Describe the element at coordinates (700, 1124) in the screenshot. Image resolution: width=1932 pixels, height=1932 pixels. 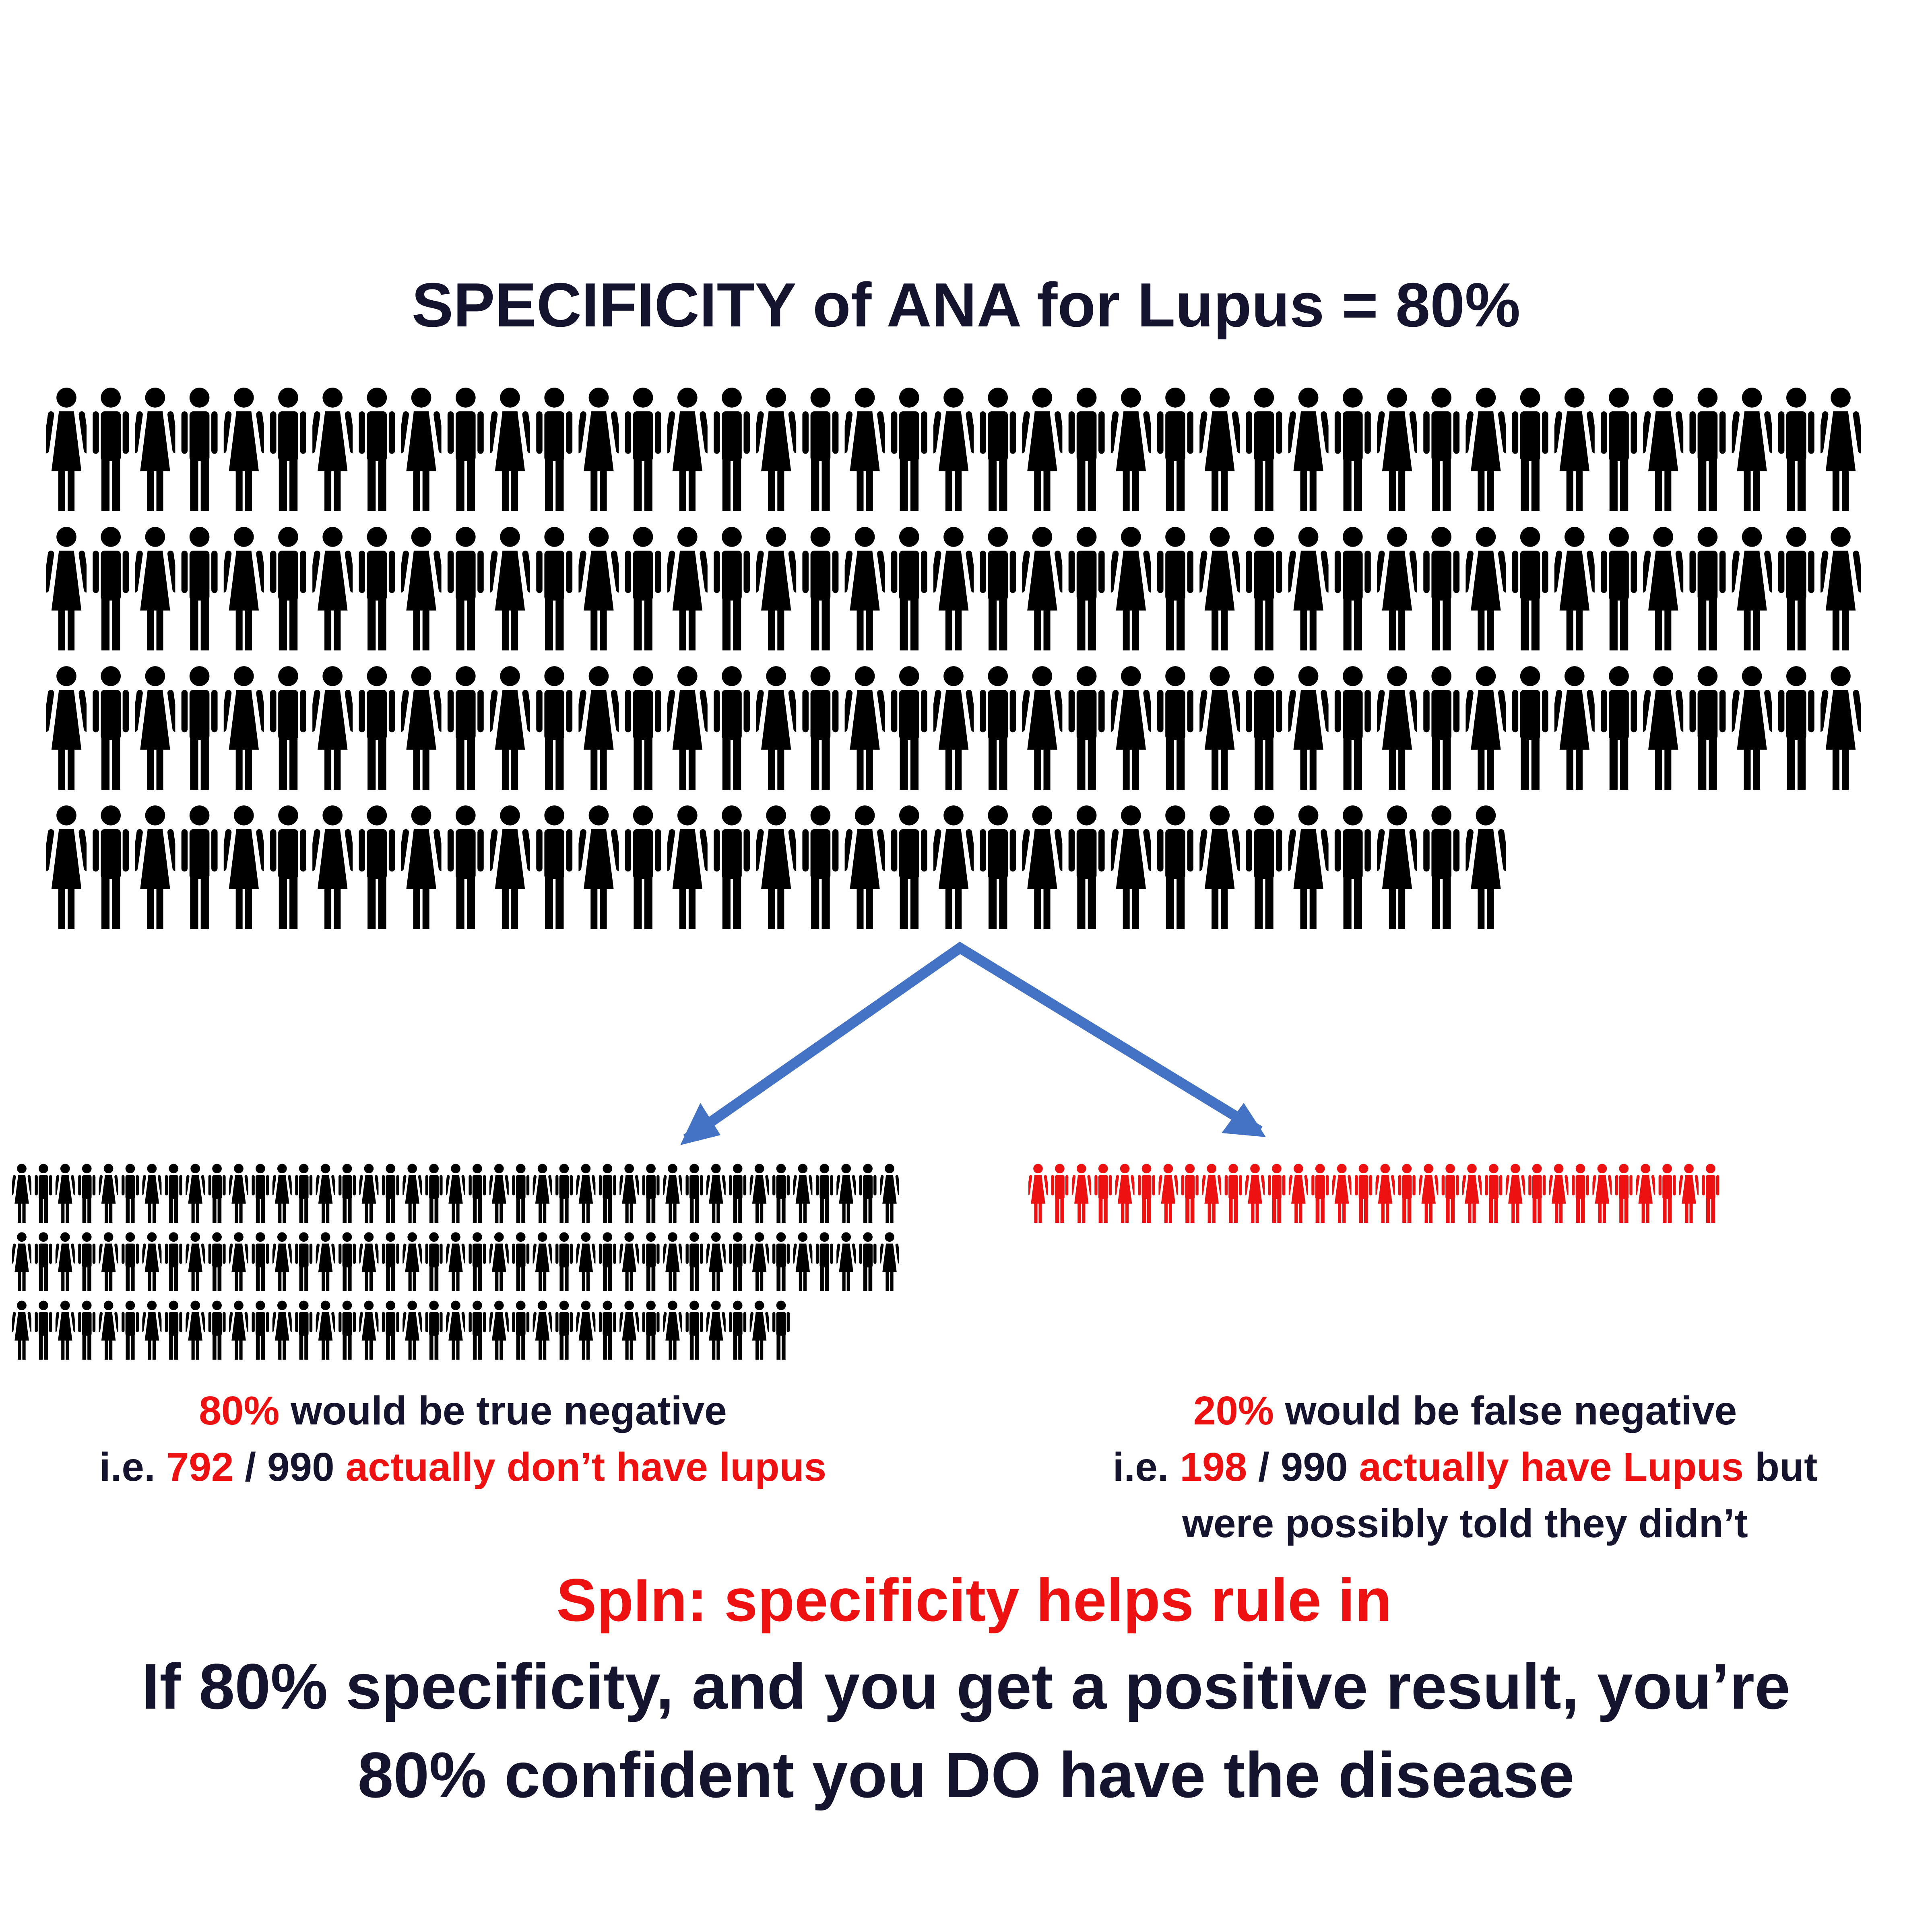
I see `arrow-head-left` at that location.